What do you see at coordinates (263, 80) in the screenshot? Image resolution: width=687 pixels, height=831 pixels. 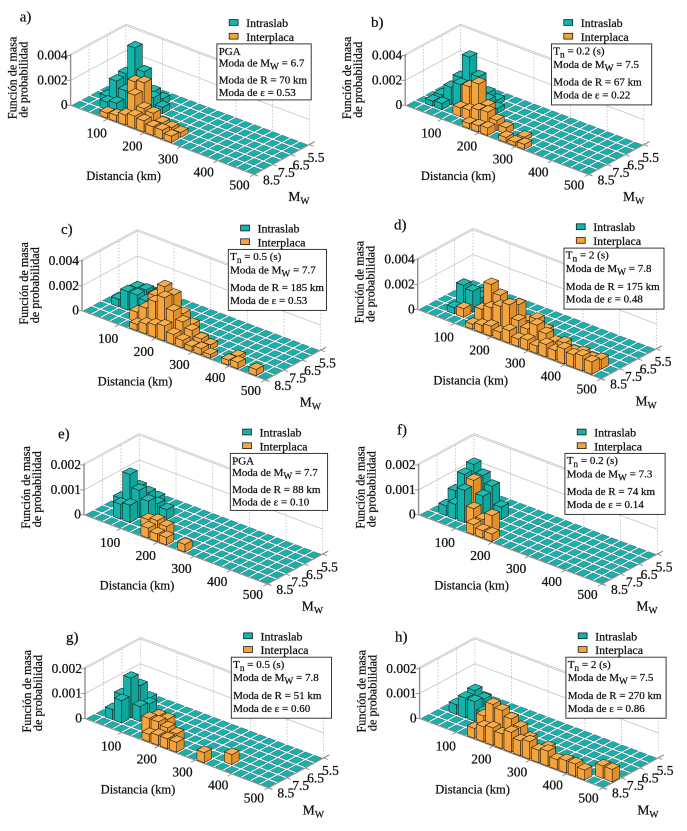 I see `svg-text: Moda de R = 70 km` at bounding box center [263, 80].